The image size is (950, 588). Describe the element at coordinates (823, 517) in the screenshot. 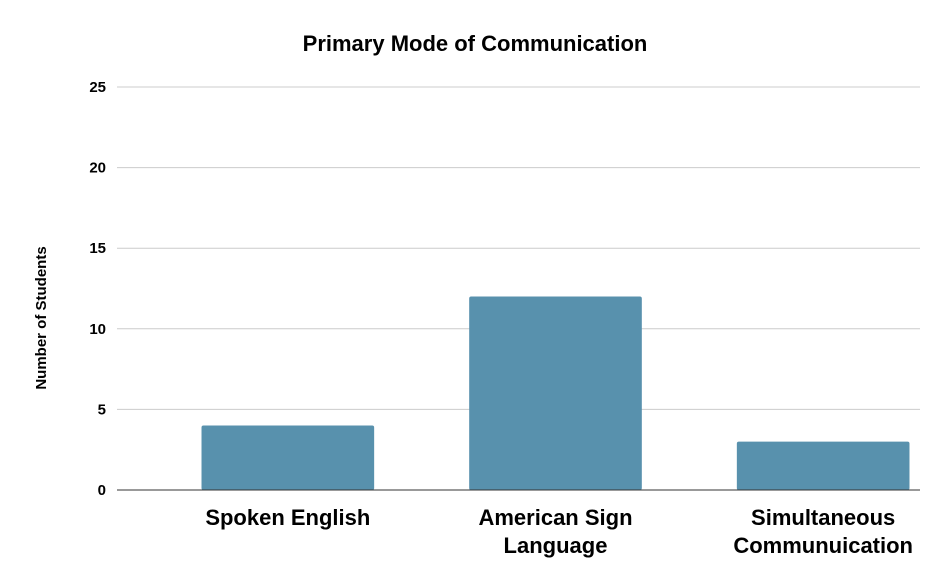

I see `x-tick-label: Simultaneous` at that location.